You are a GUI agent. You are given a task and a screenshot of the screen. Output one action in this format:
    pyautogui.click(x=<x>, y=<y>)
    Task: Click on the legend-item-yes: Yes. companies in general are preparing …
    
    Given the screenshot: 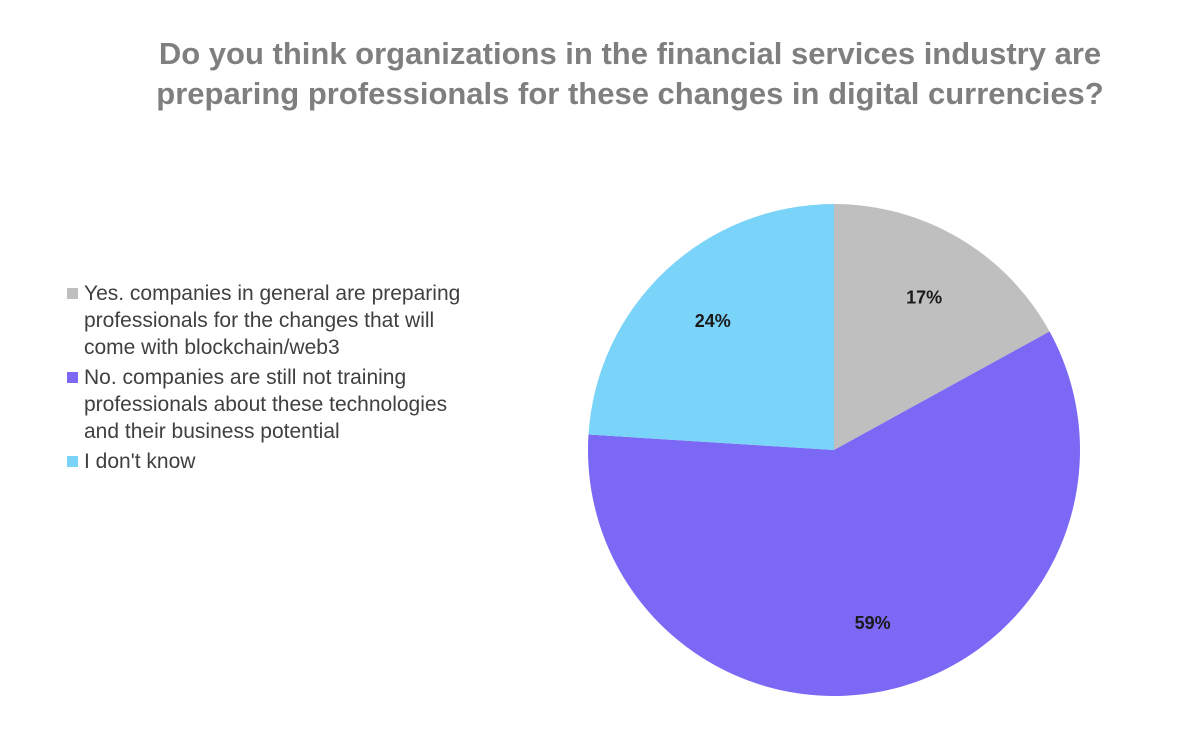 What is the action you would take?
    pyautogui.click(x=264, y=320)
    